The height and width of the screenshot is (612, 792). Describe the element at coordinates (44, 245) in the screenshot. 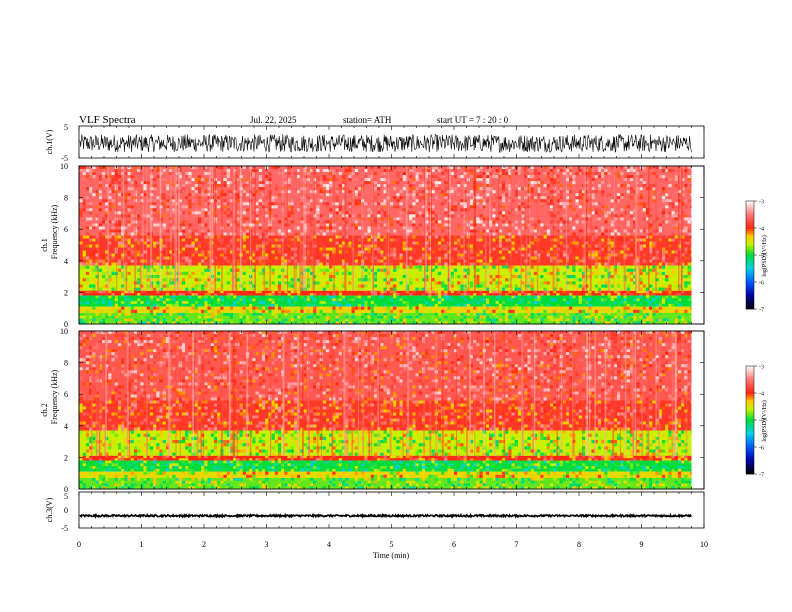

I see `ch1-spectrogram-ylabel: ch.1` at that location.